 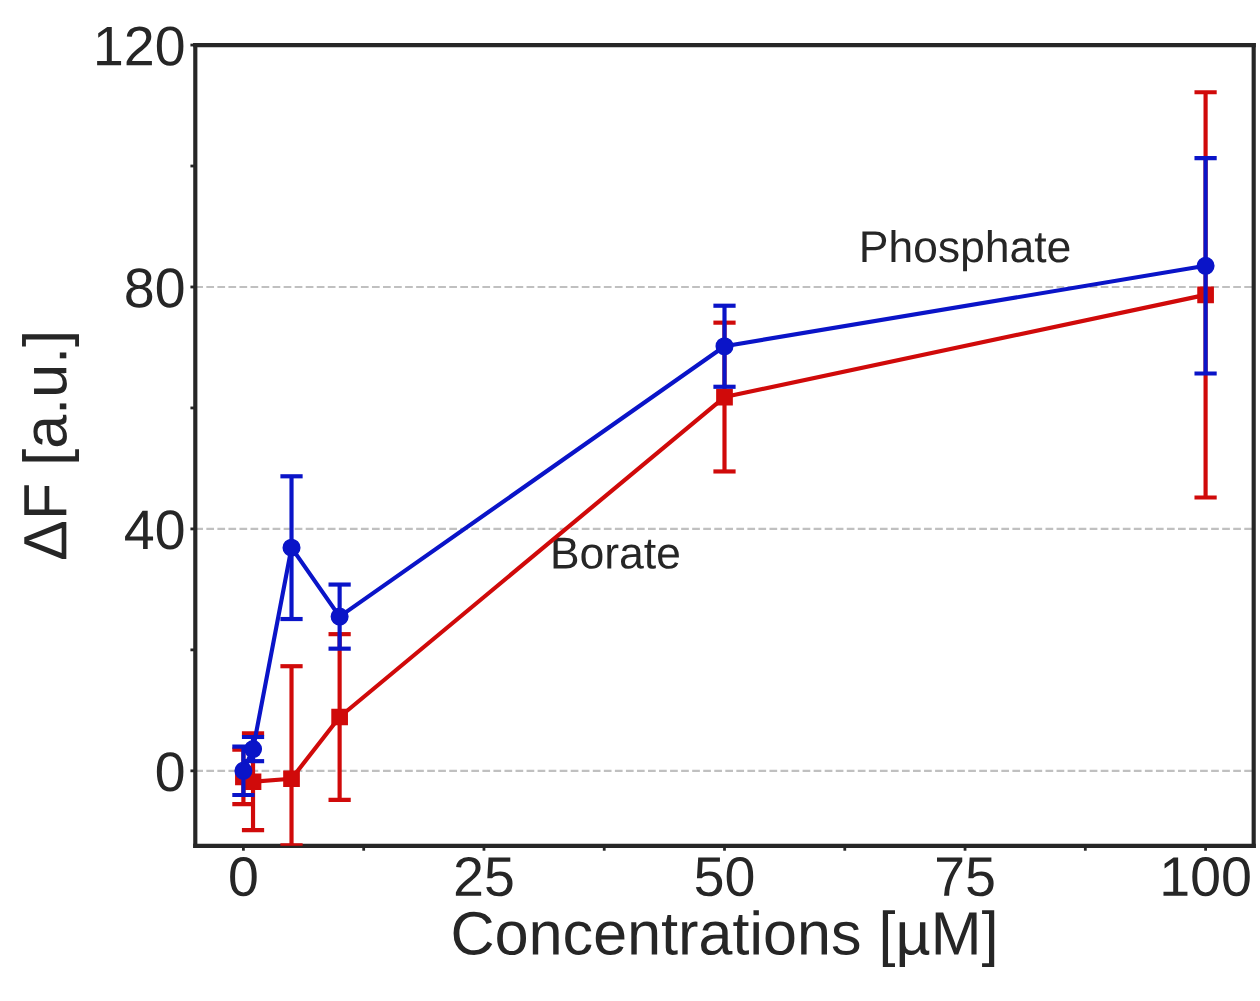 What do you see at coordinates (140, 46) in the screenshot?
I see `y-tick-label: 120` at bounding box center [140, 46].